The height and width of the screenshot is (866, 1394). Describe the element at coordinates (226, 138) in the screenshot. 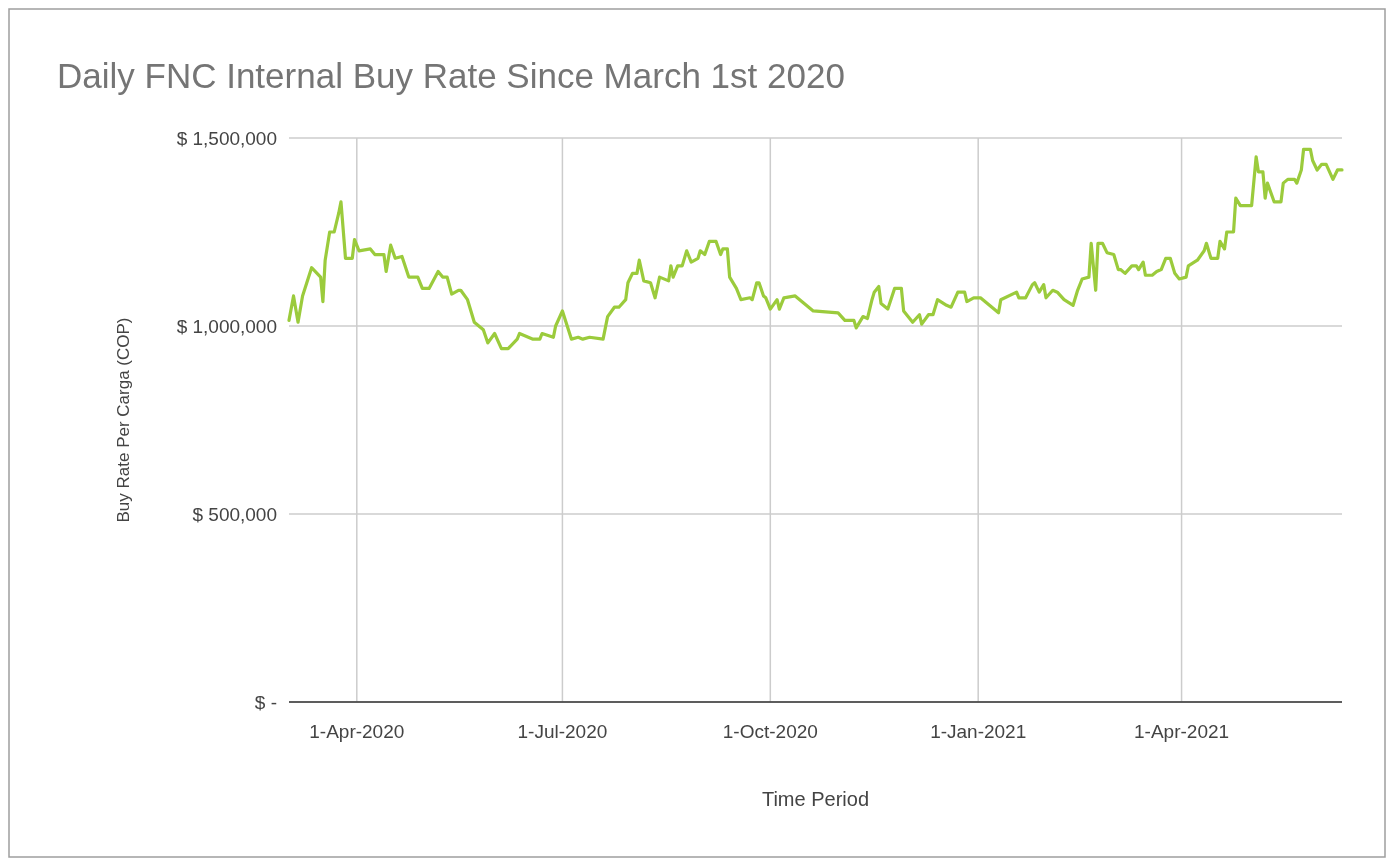

I see `y-tick-label: $ 1,500,000` at that location.